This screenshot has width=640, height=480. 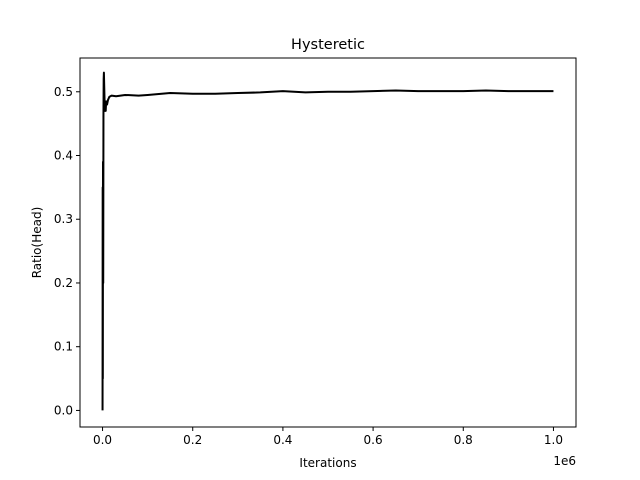 I want to click on x-axis-label: Iterations, so click(x=327, y=463).